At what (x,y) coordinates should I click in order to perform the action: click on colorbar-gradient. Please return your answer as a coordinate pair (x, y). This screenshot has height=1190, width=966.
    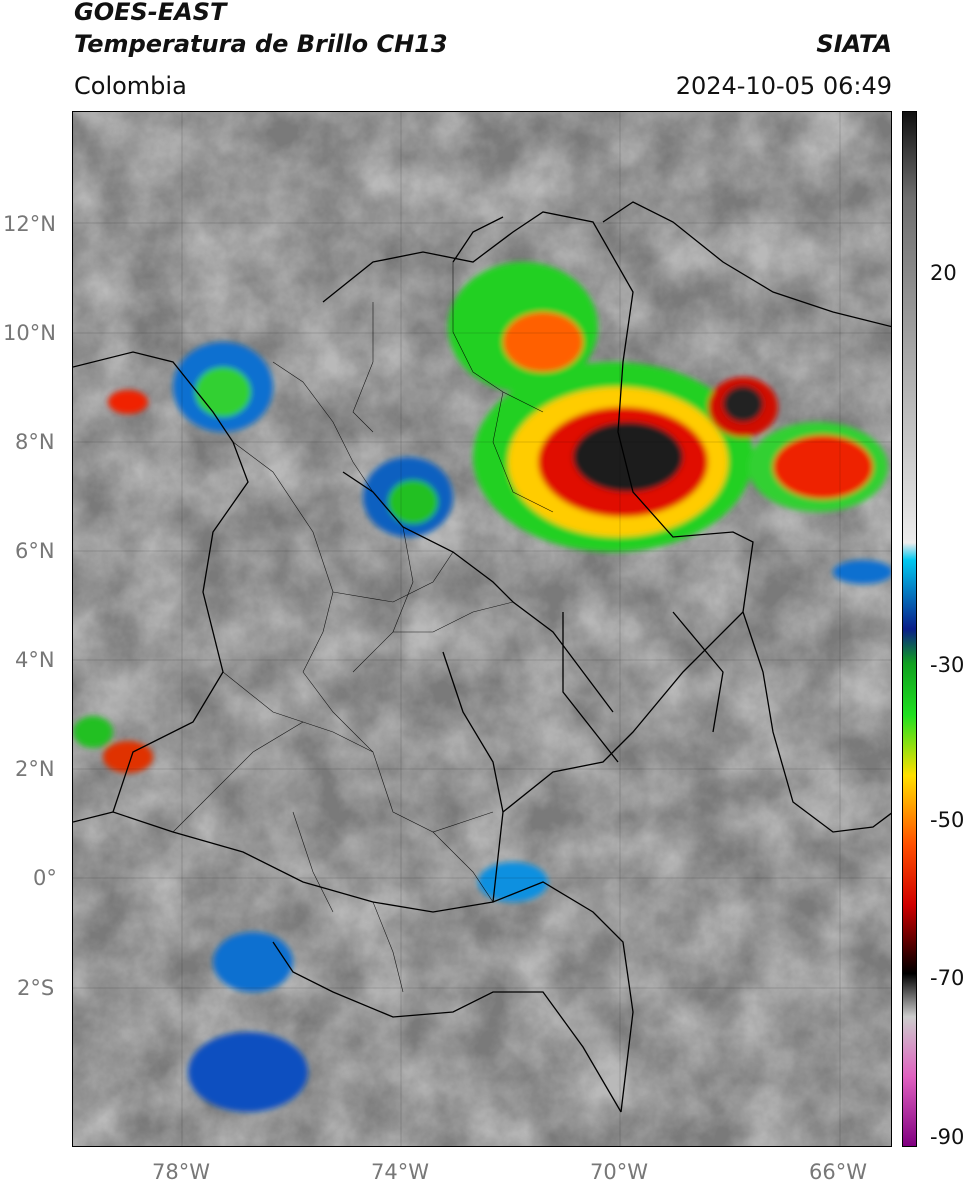
    Looking at the image, I should click on (909, 629).